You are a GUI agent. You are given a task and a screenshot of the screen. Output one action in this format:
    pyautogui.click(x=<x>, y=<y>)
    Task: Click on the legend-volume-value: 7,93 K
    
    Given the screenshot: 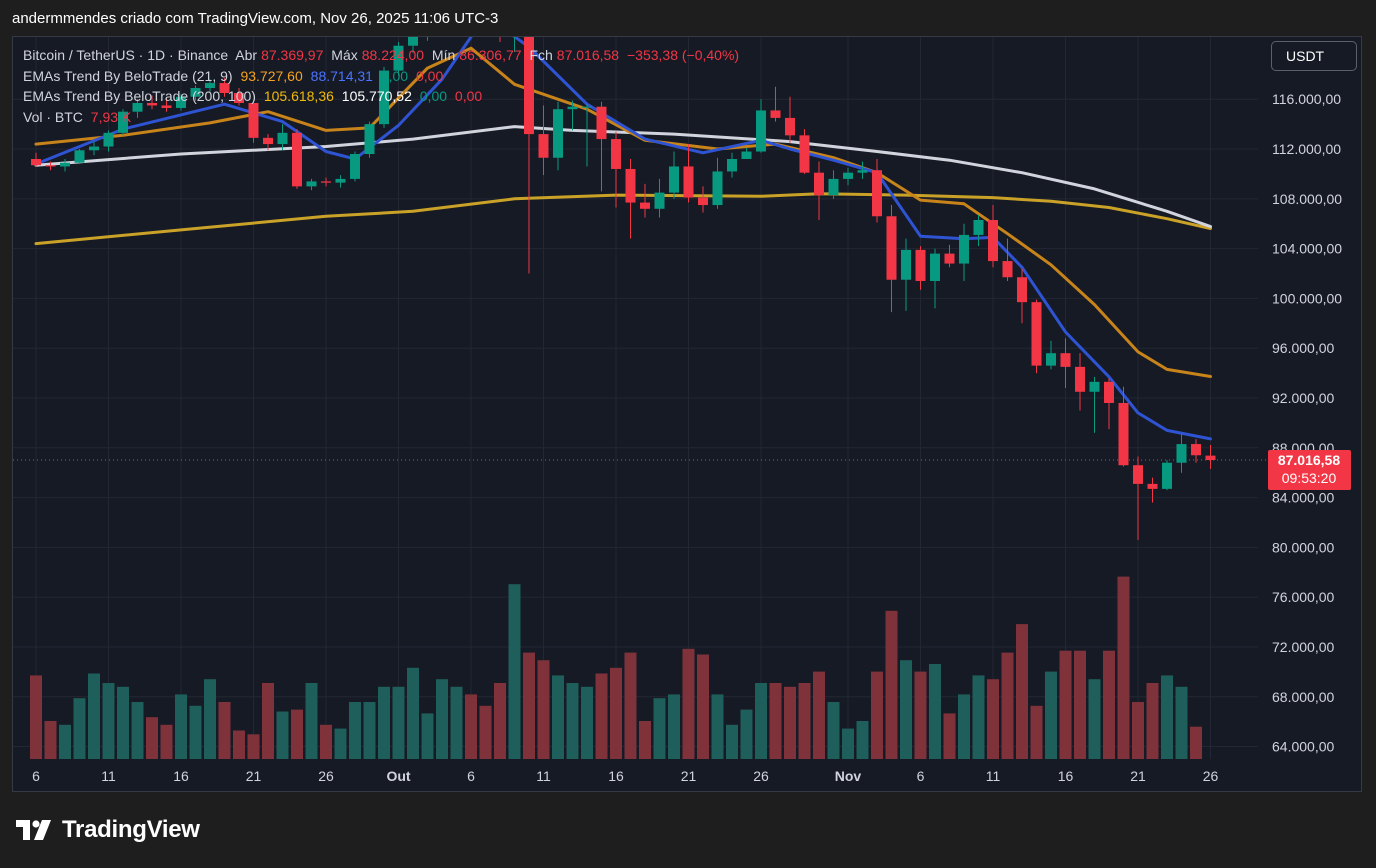 What is the action you would take?
    pyautogui.click(x=111, y=116)
    